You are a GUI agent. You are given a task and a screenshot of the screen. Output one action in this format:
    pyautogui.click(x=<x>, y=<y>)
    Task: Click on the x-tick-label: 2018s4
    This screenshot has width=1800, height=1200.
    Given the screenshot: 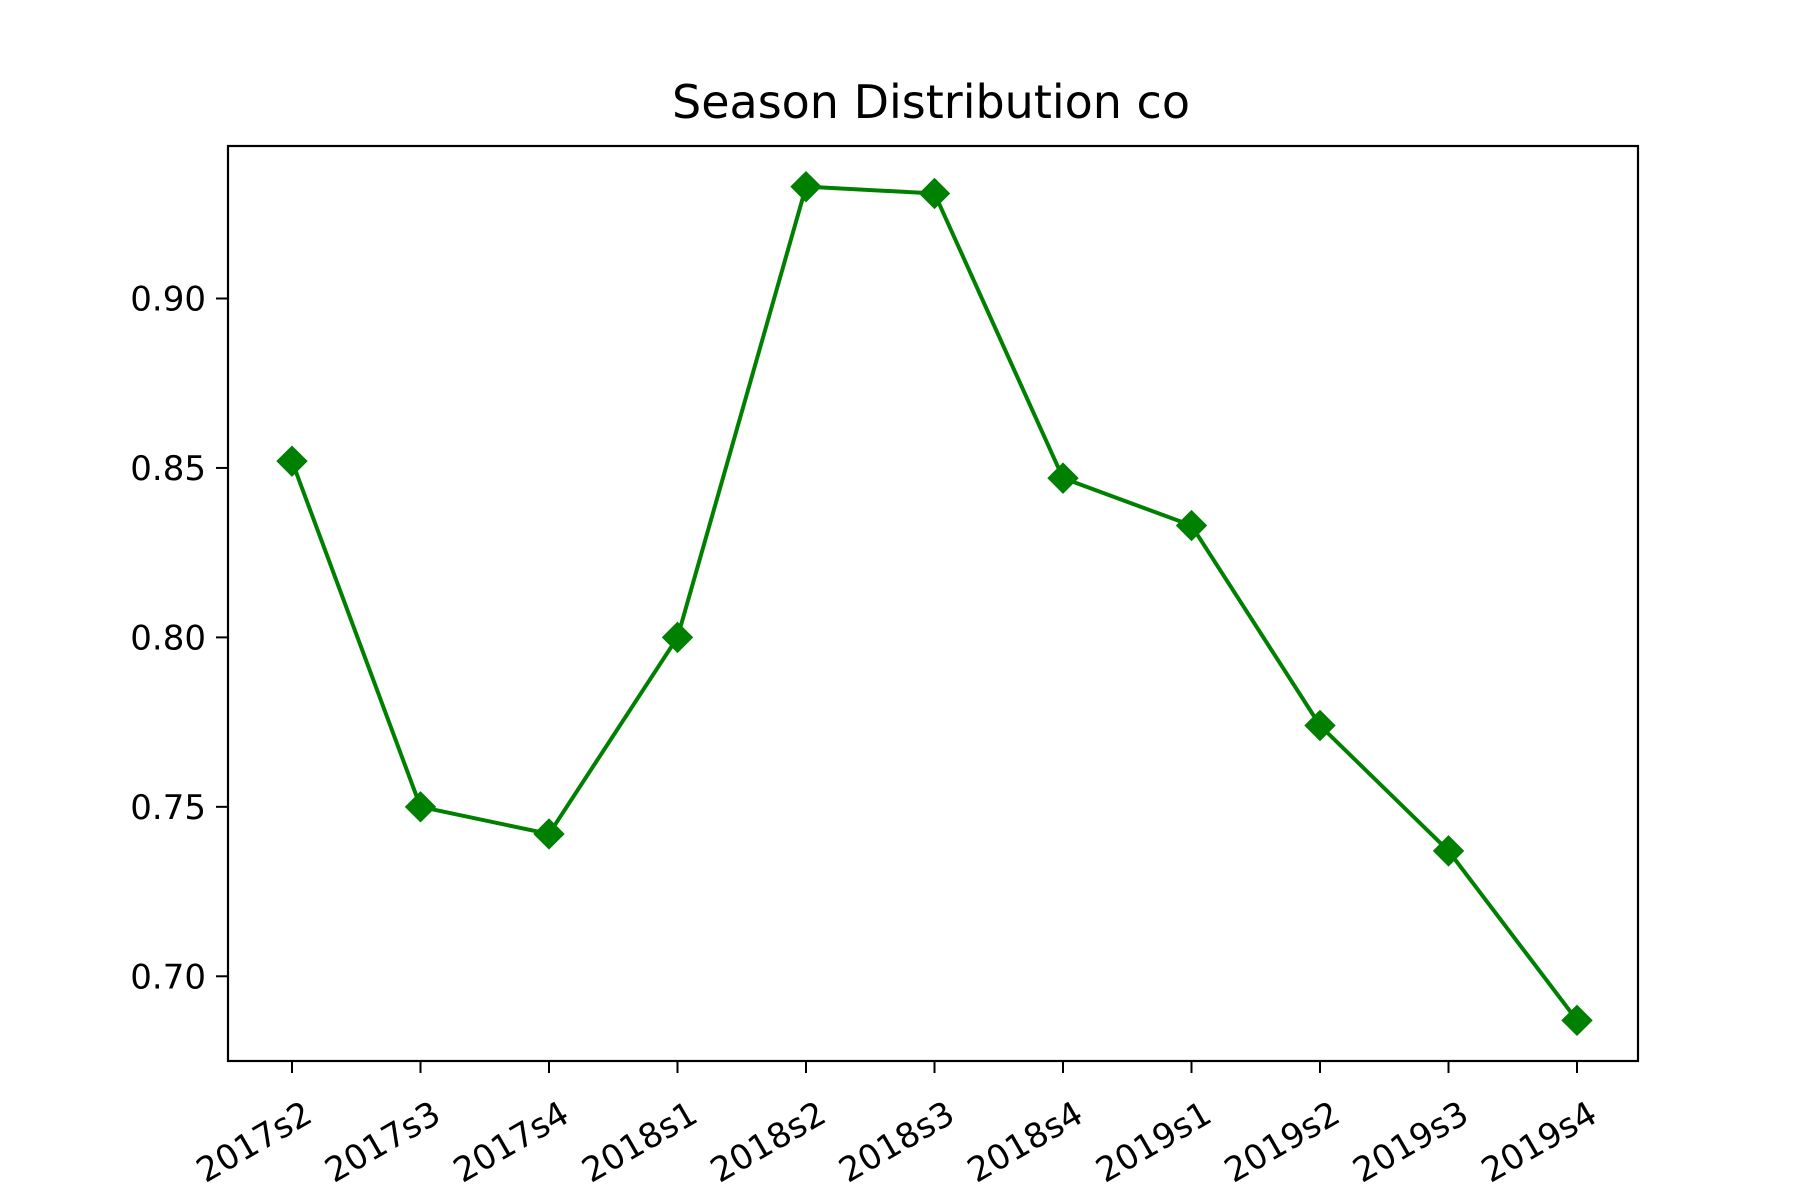 What is the action you would take?
    pyautogui.click(x=1025, y=1143)
    